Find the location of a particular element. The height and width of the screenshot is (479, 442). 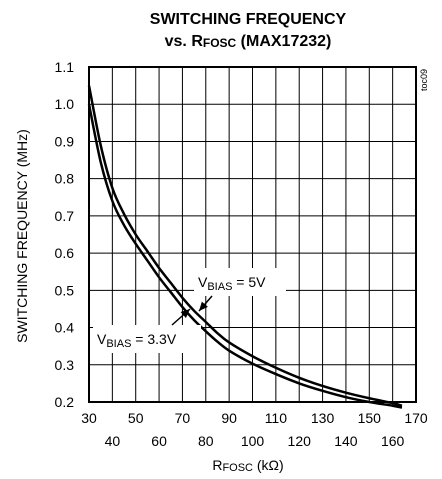

x-tick-label: 170 is located at coordinates (416, 418).